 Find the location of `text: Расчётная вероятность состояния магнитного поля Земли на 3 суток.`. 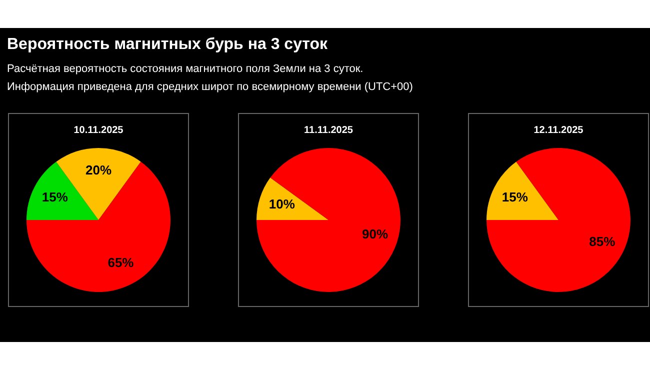

text: Расчётная вероятность состояния магнитного поля Земли на 3 суток. is located at coordinates (185, 69).